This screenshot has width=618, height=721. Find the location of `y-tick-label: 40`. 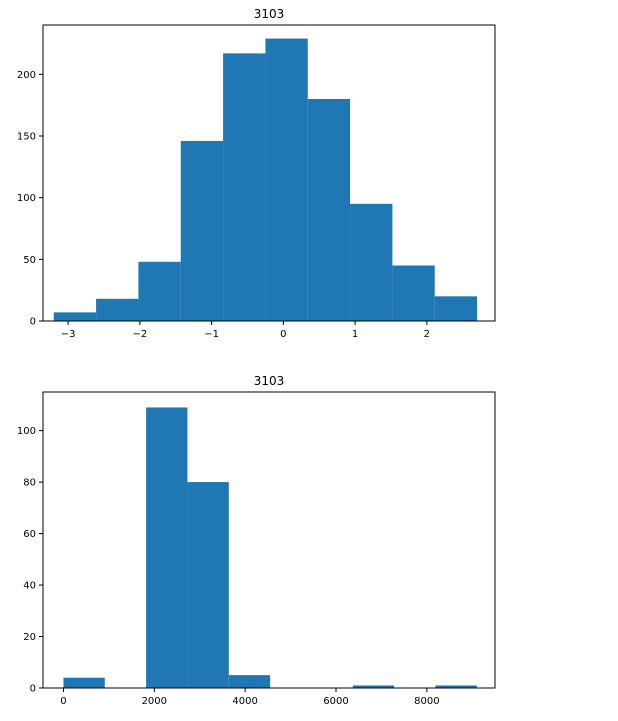

y-tick-label: 40 is located at coordinates (29, 586).